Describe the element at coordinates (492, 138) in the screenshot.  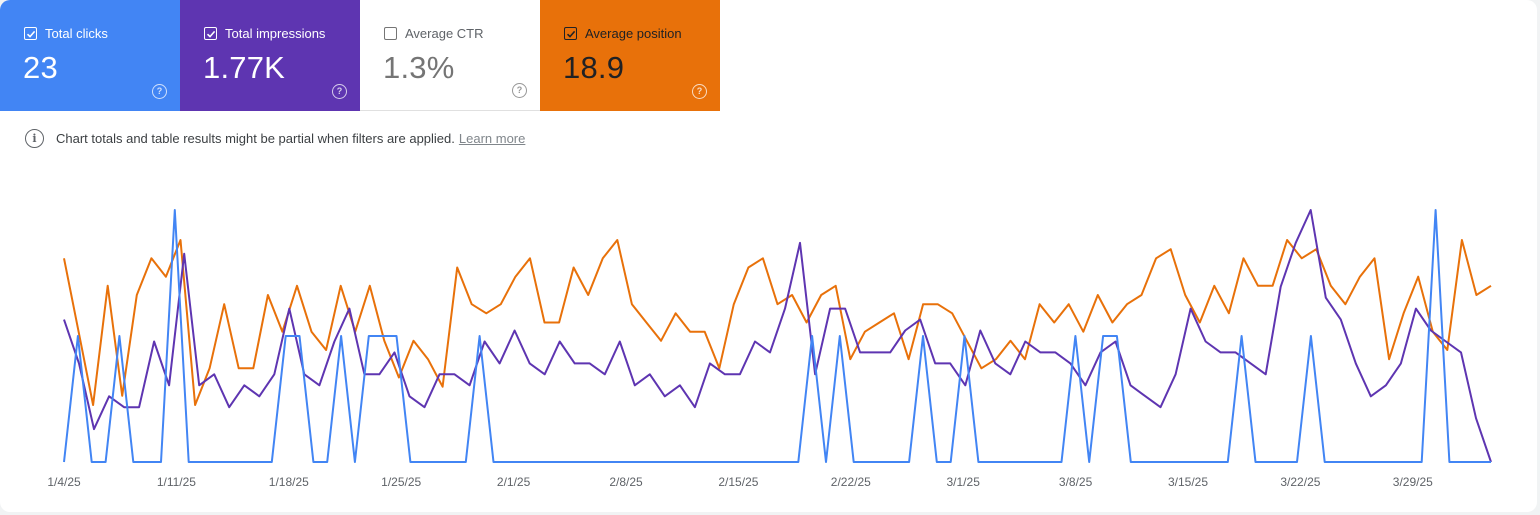
I see `learn-more-link: Learn more` at that location.